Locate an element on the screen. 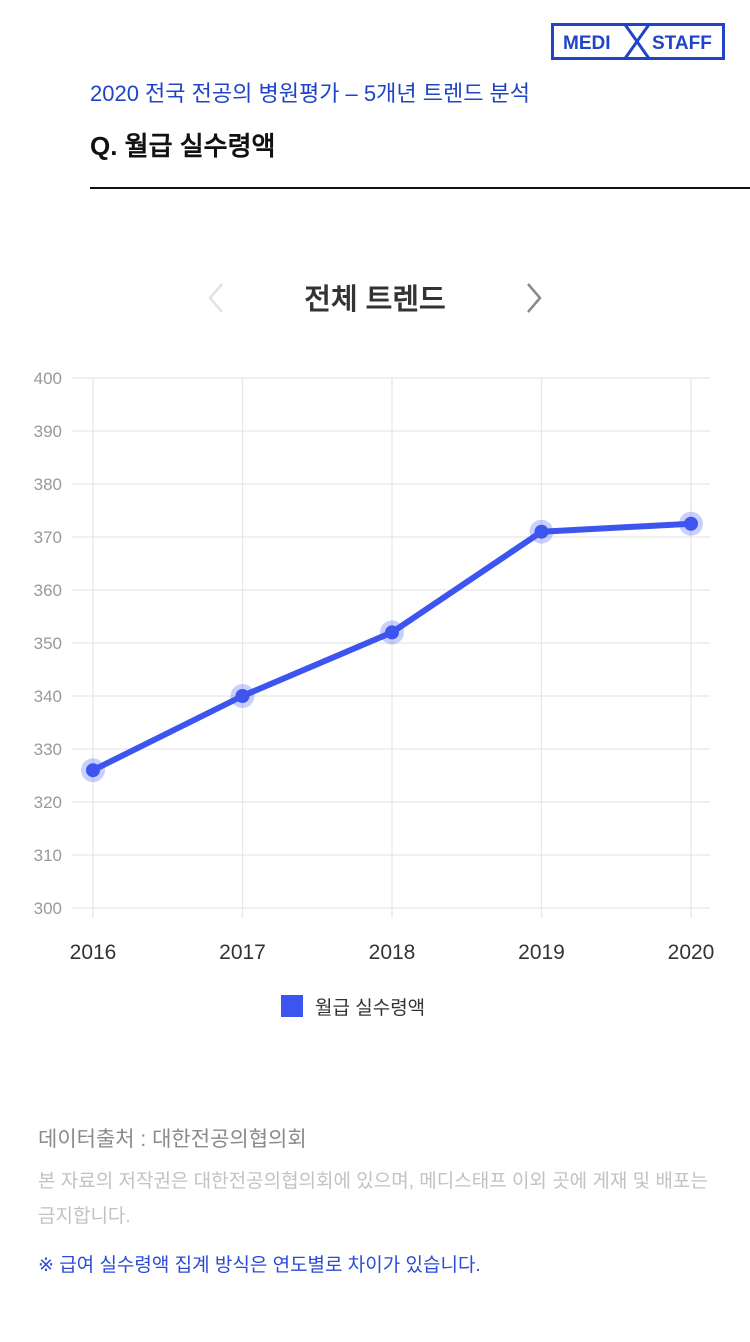  data-source: 데이터출처 : 대한전공의협의회 is located at coordinates (172, 1139).